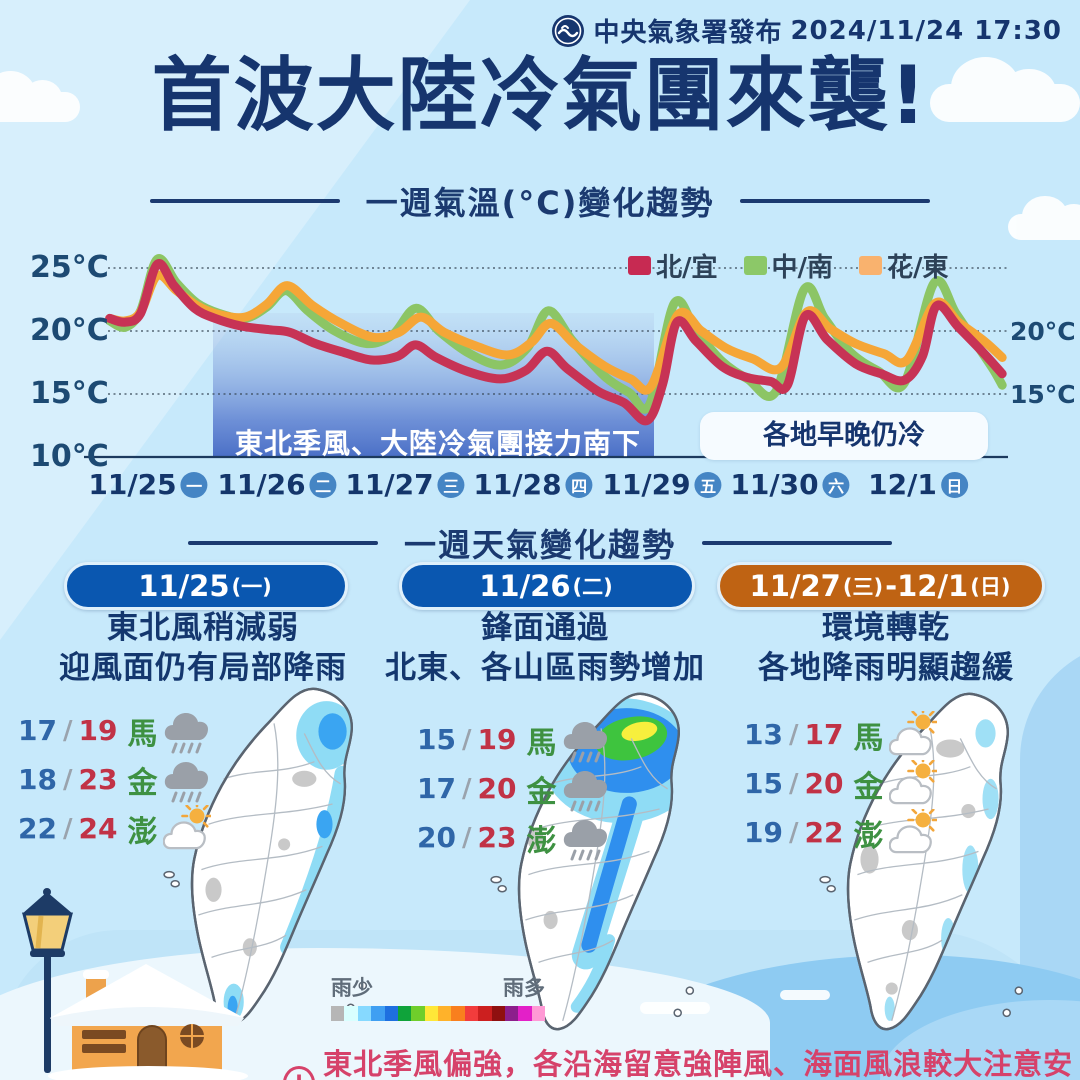 Image resolution: width=1080 pixels, height=1080 pixels. I want to click on warning-text: 東北季風偏強，各沿海留意強陣風、海面風浪較大注意安全。, so click(698, 1063).